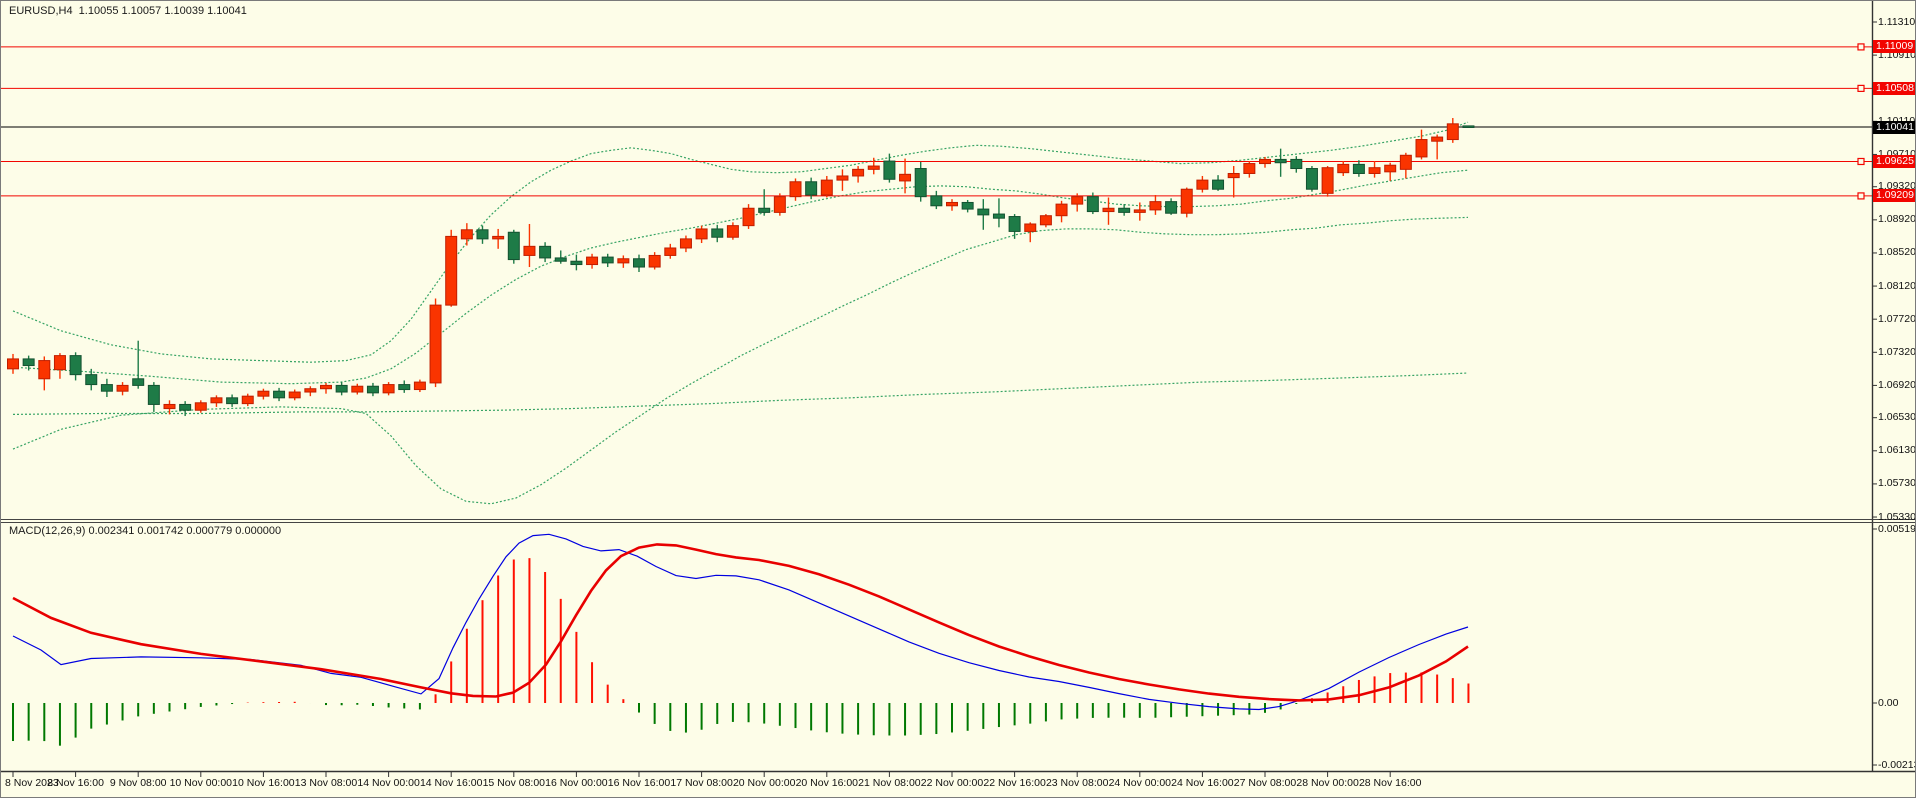 The image size is (1916, 798). What do you see at coordinates (1861, 47) in the screenshot?
I see `hline-handle-1.11009` at bounding box center [1861, 47].